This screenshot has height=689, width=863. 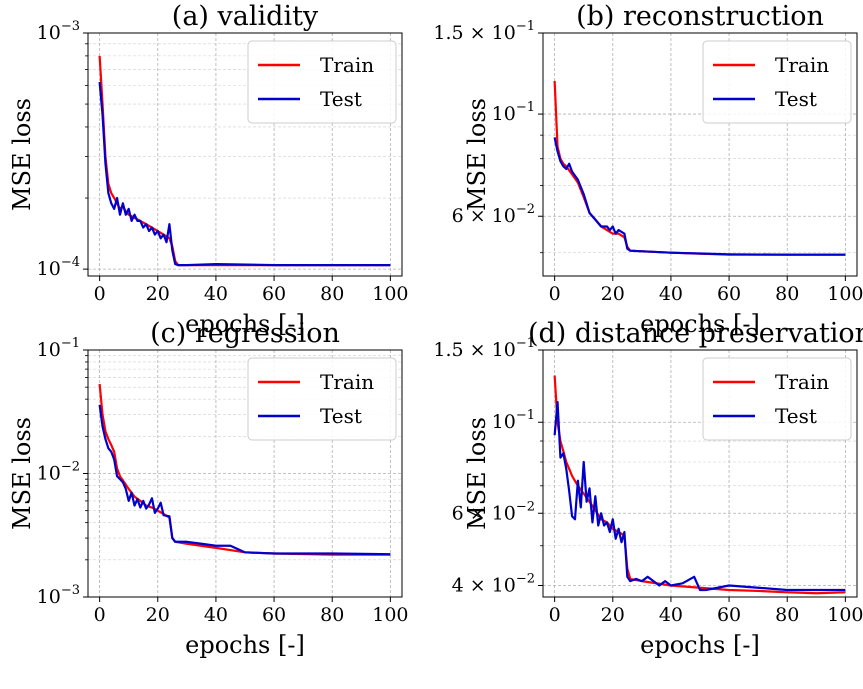 I want to click on y-tick-label: 10⁻², so click(x=58, y=472).